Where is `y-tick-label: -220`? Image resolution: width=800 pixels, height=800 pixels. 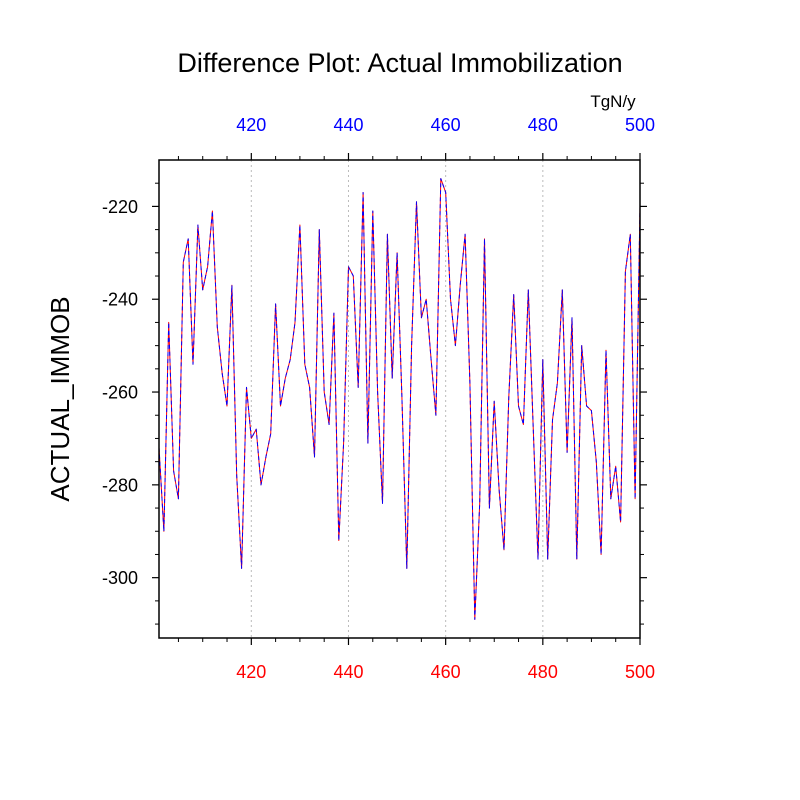
y-tick-label: -220 is located at coordinates (120, 207).